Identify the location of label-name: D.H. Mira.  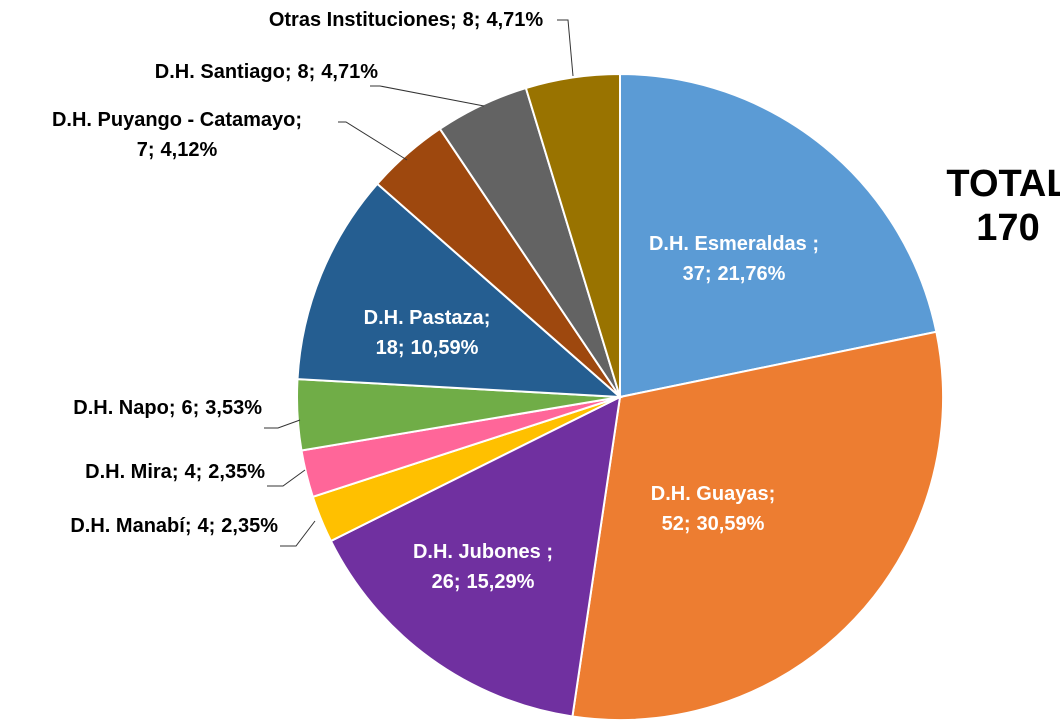
(129, 472).